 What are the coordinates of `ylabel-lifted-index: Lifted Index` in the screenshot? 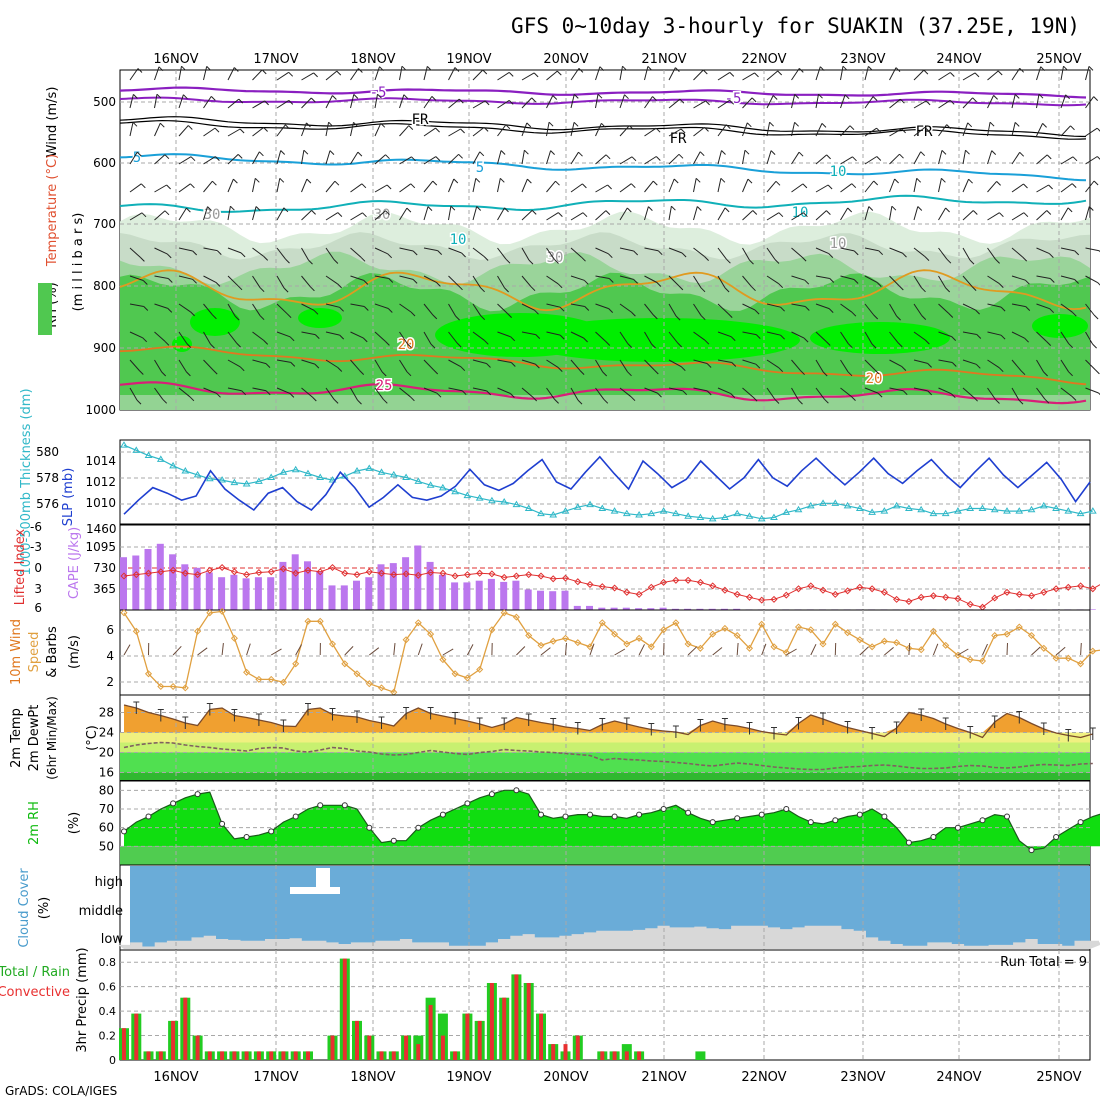 It's located at (20, 566).